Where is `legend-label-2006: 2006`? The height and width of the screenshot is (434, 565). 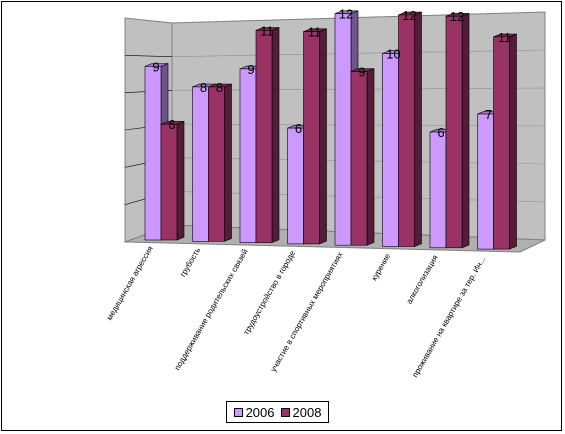
legend-label-2006: 2006 is located at coordinates (260, 412).